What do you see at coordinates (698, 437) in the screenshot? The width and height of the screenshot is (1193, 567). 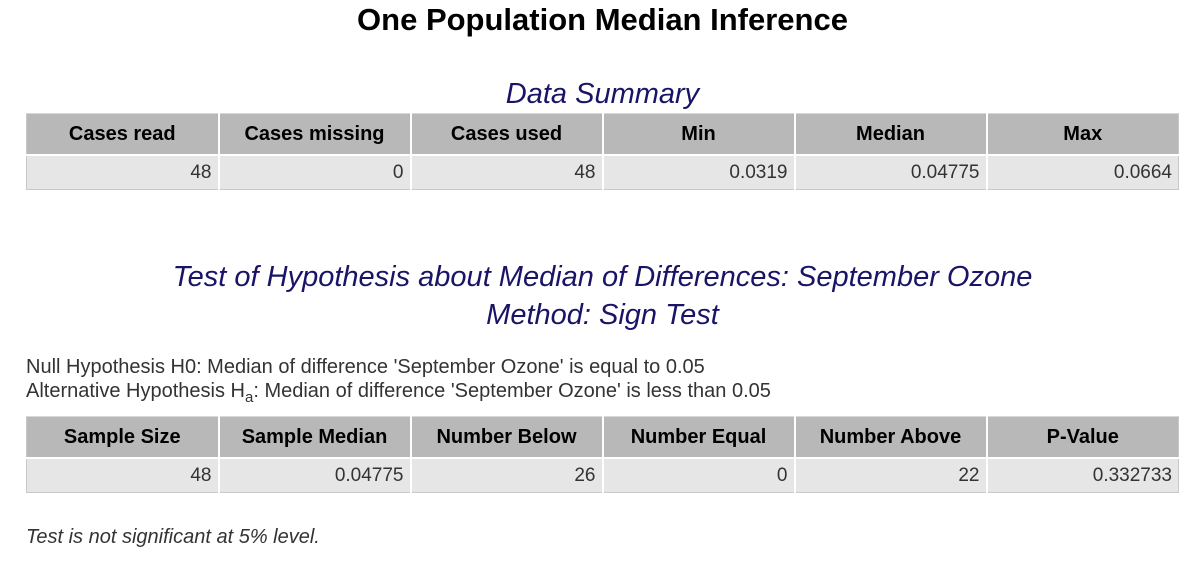 I see `header-number-equal: Number Equal` at bounding box center [698, 437].